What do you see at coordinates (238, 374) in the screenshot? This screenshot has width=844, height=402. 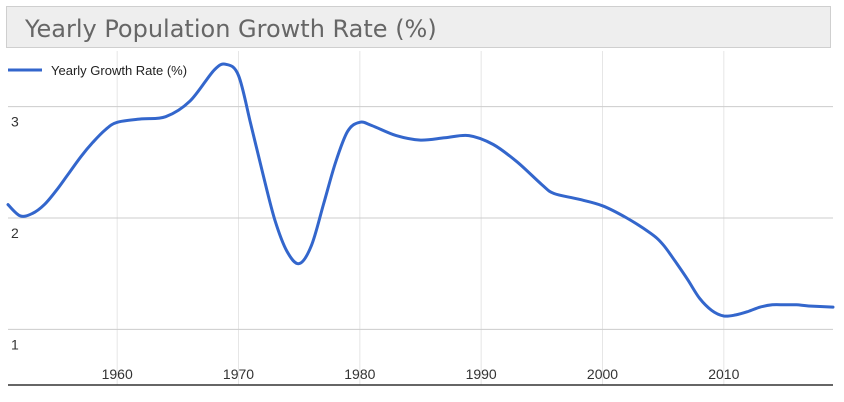 I see `x-tick-1970: 1970` at bounding box center [238, 374].